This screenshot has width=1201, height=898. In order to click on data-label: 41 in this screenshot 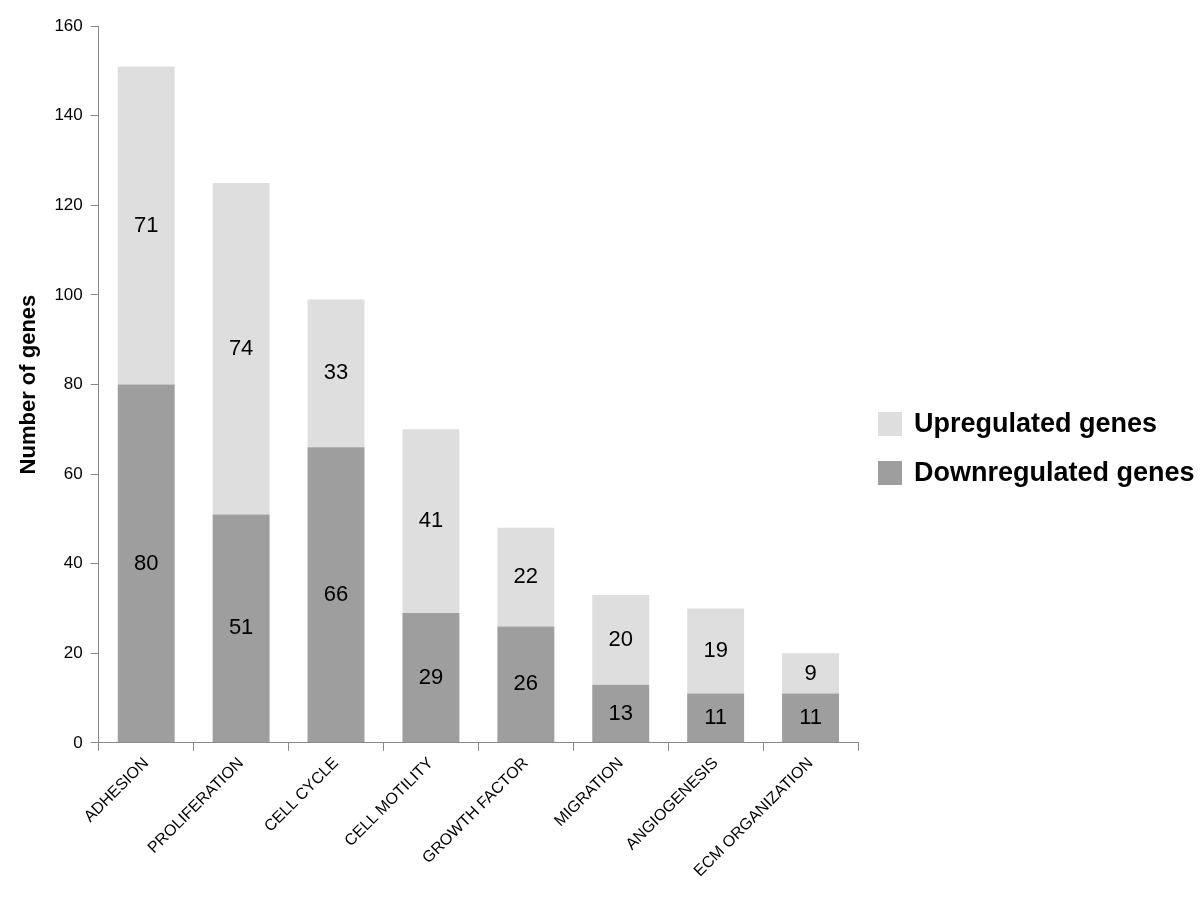, I will do `click(431, 520)`.